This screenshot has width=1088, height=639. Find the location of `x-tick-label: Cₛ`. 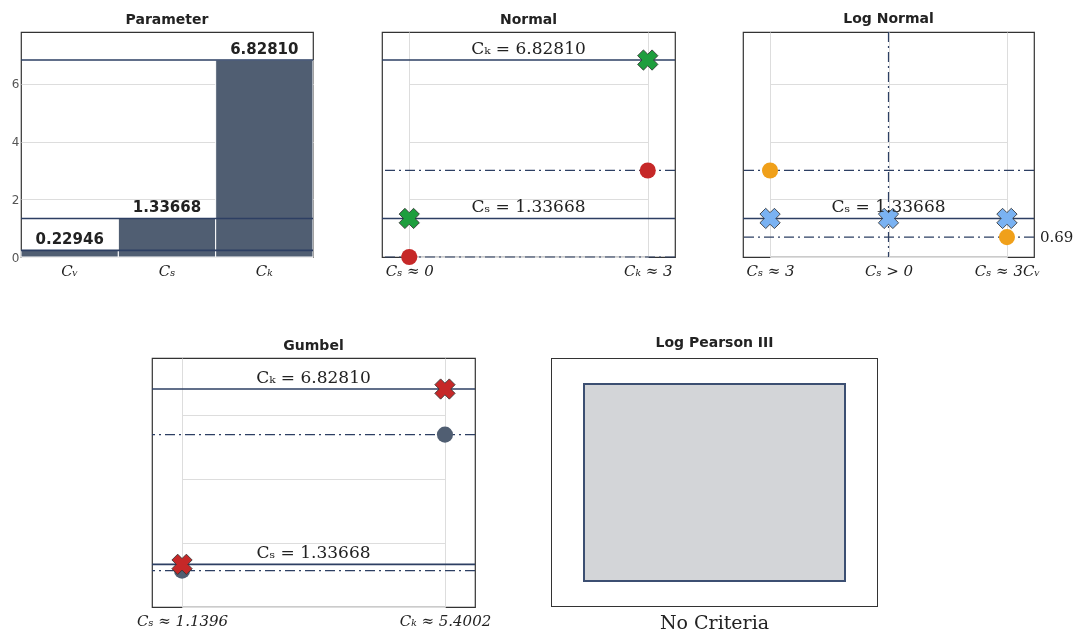

x-tick-label: Cₛ is located at coordinates (167, 270).